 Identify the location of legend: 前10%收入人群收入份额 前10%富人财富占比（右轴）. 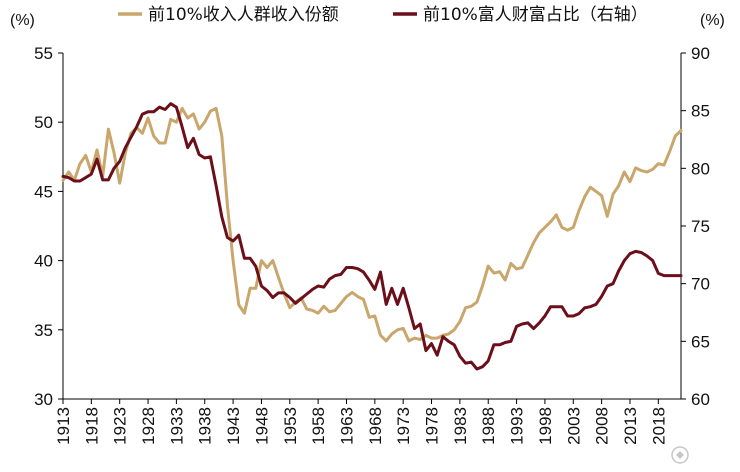
(383, 15).